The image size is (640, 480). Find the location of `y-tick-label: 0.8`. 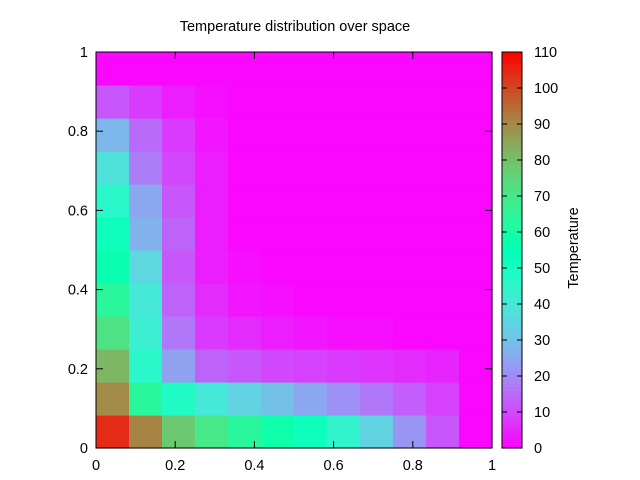

y-tick-label: 0.8 is located at coordinates (78, 132).